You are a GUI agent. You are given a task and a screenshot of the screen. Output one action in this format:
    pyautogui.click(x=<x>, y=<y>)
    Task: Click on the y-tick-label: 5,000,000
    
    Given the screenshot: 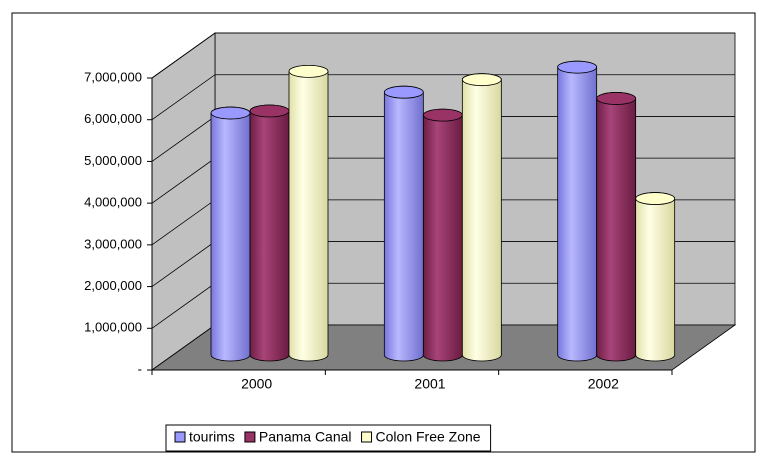 What is the action you would take?
    pyautogui.click(x=113, y=160)
    